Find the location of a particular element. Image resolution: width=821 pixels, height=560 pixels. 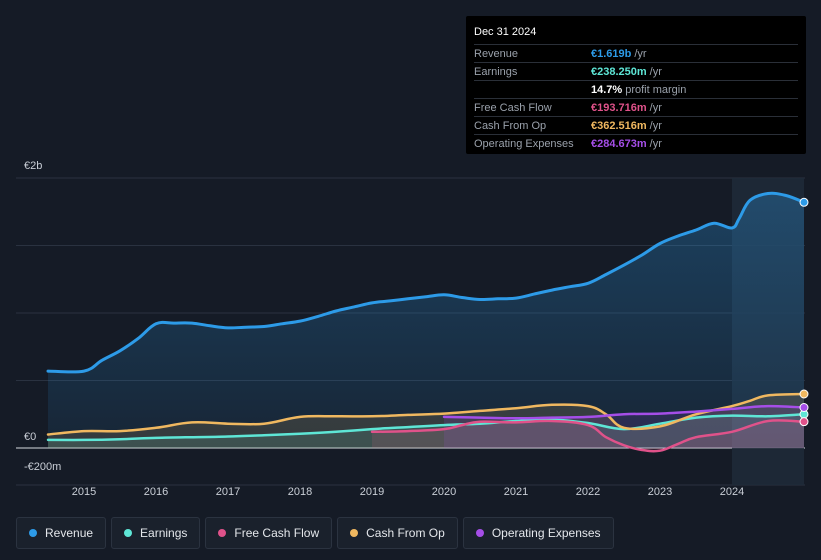

legend-item-revenue: Revenue is located at coordinates (61, 533).